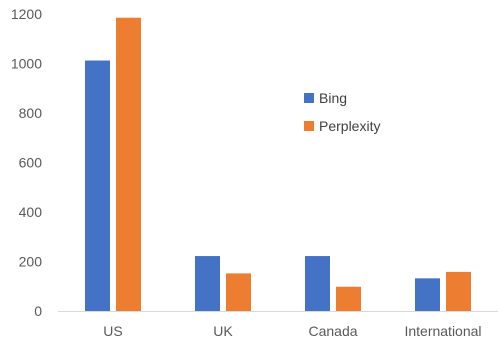 Image resolution: width=499 pixels, height=348 pixels. What do you see at coordinates (333, 98) in the screenshot?
I see `legend-label-bing: Bing` at bounding box center [333, 98].